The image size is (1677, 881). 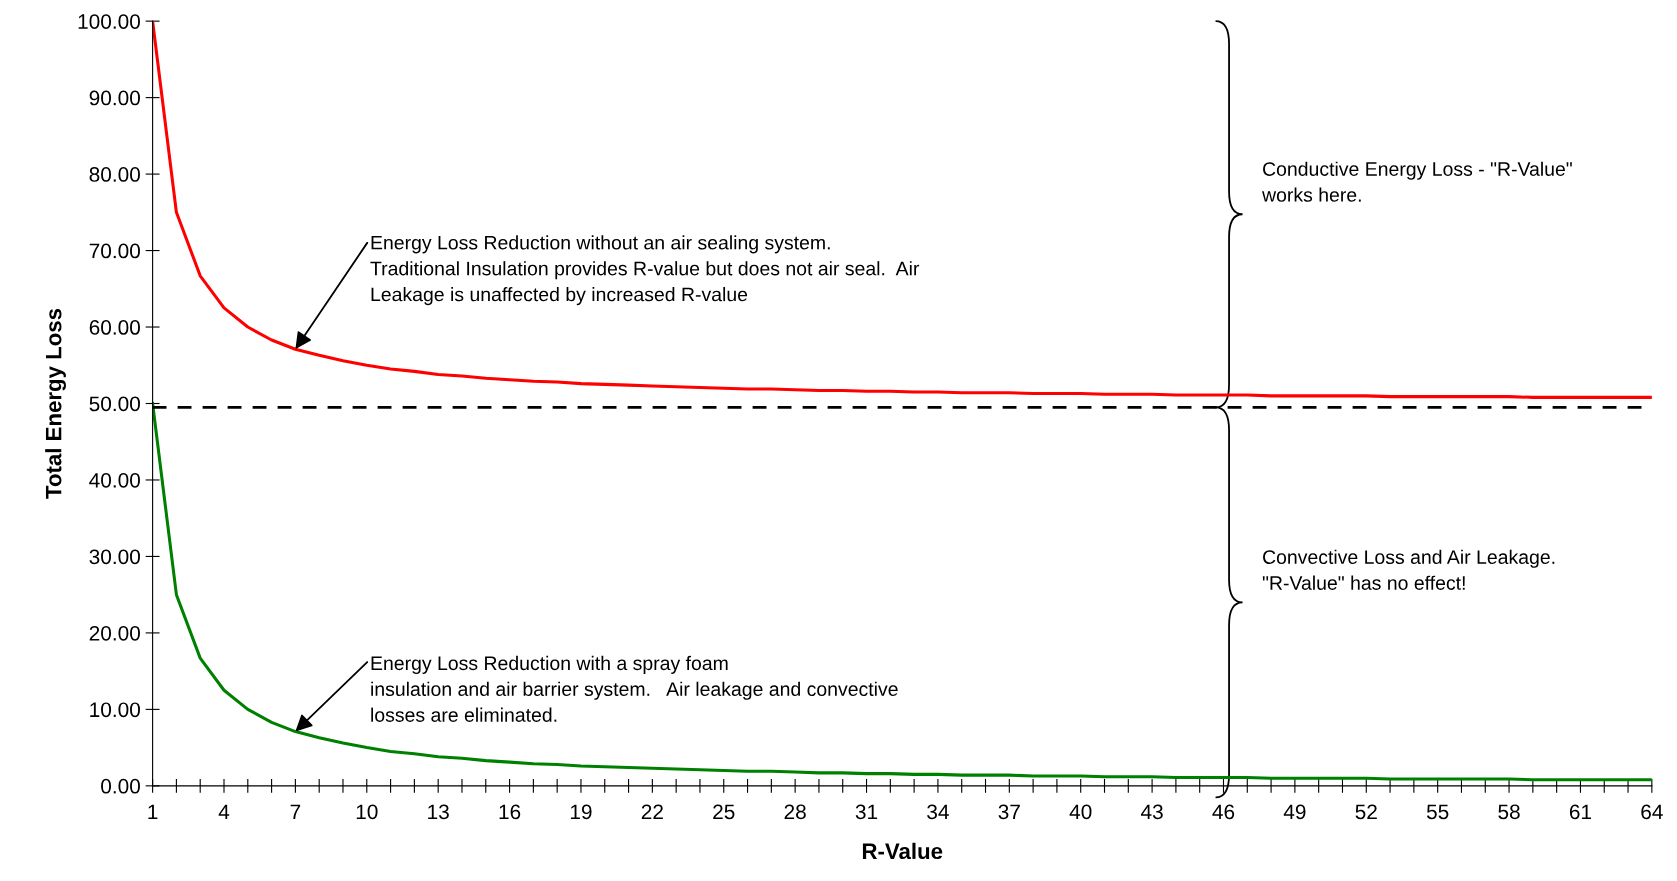 I want to click on x-tick-label: 25, so click(x=724, y=812).